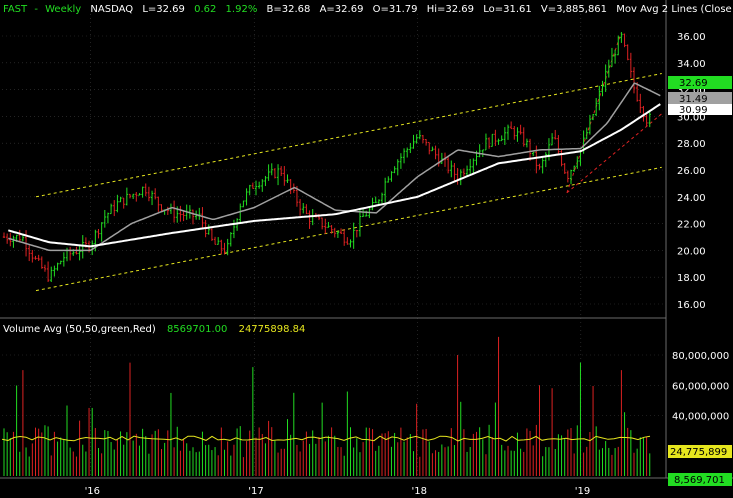 This screenshot has height=498, width=733. Describe the element at coordinates (693, 110) in the screenshot. I see `ma200-tag: 30.99` at that location.